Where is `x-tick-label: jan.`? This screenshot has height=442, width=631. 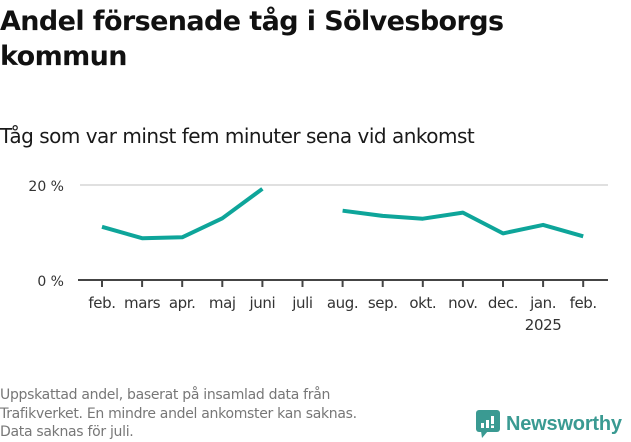 x-tick-label: jan. is located at coordinates (542, 303).